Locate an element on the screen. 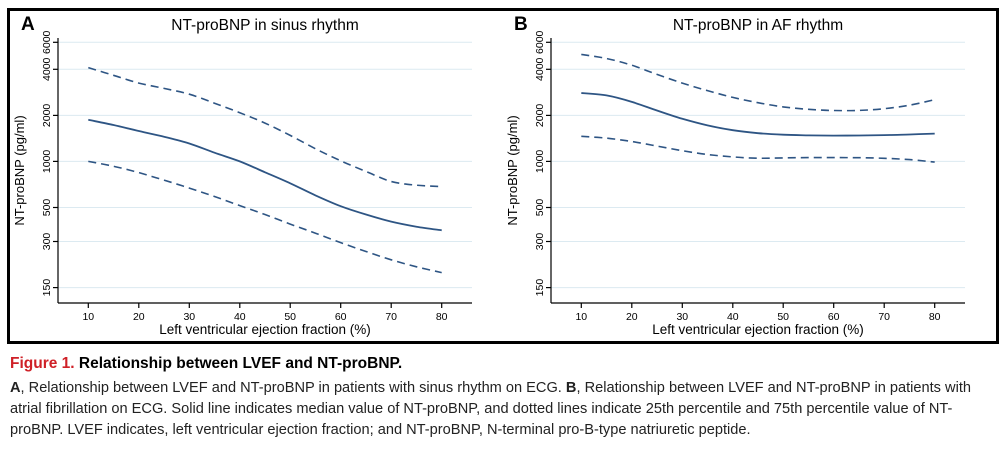 This screenshot has height=451, width=1006. panel-label-b: B is located at coordinates (521, 24).